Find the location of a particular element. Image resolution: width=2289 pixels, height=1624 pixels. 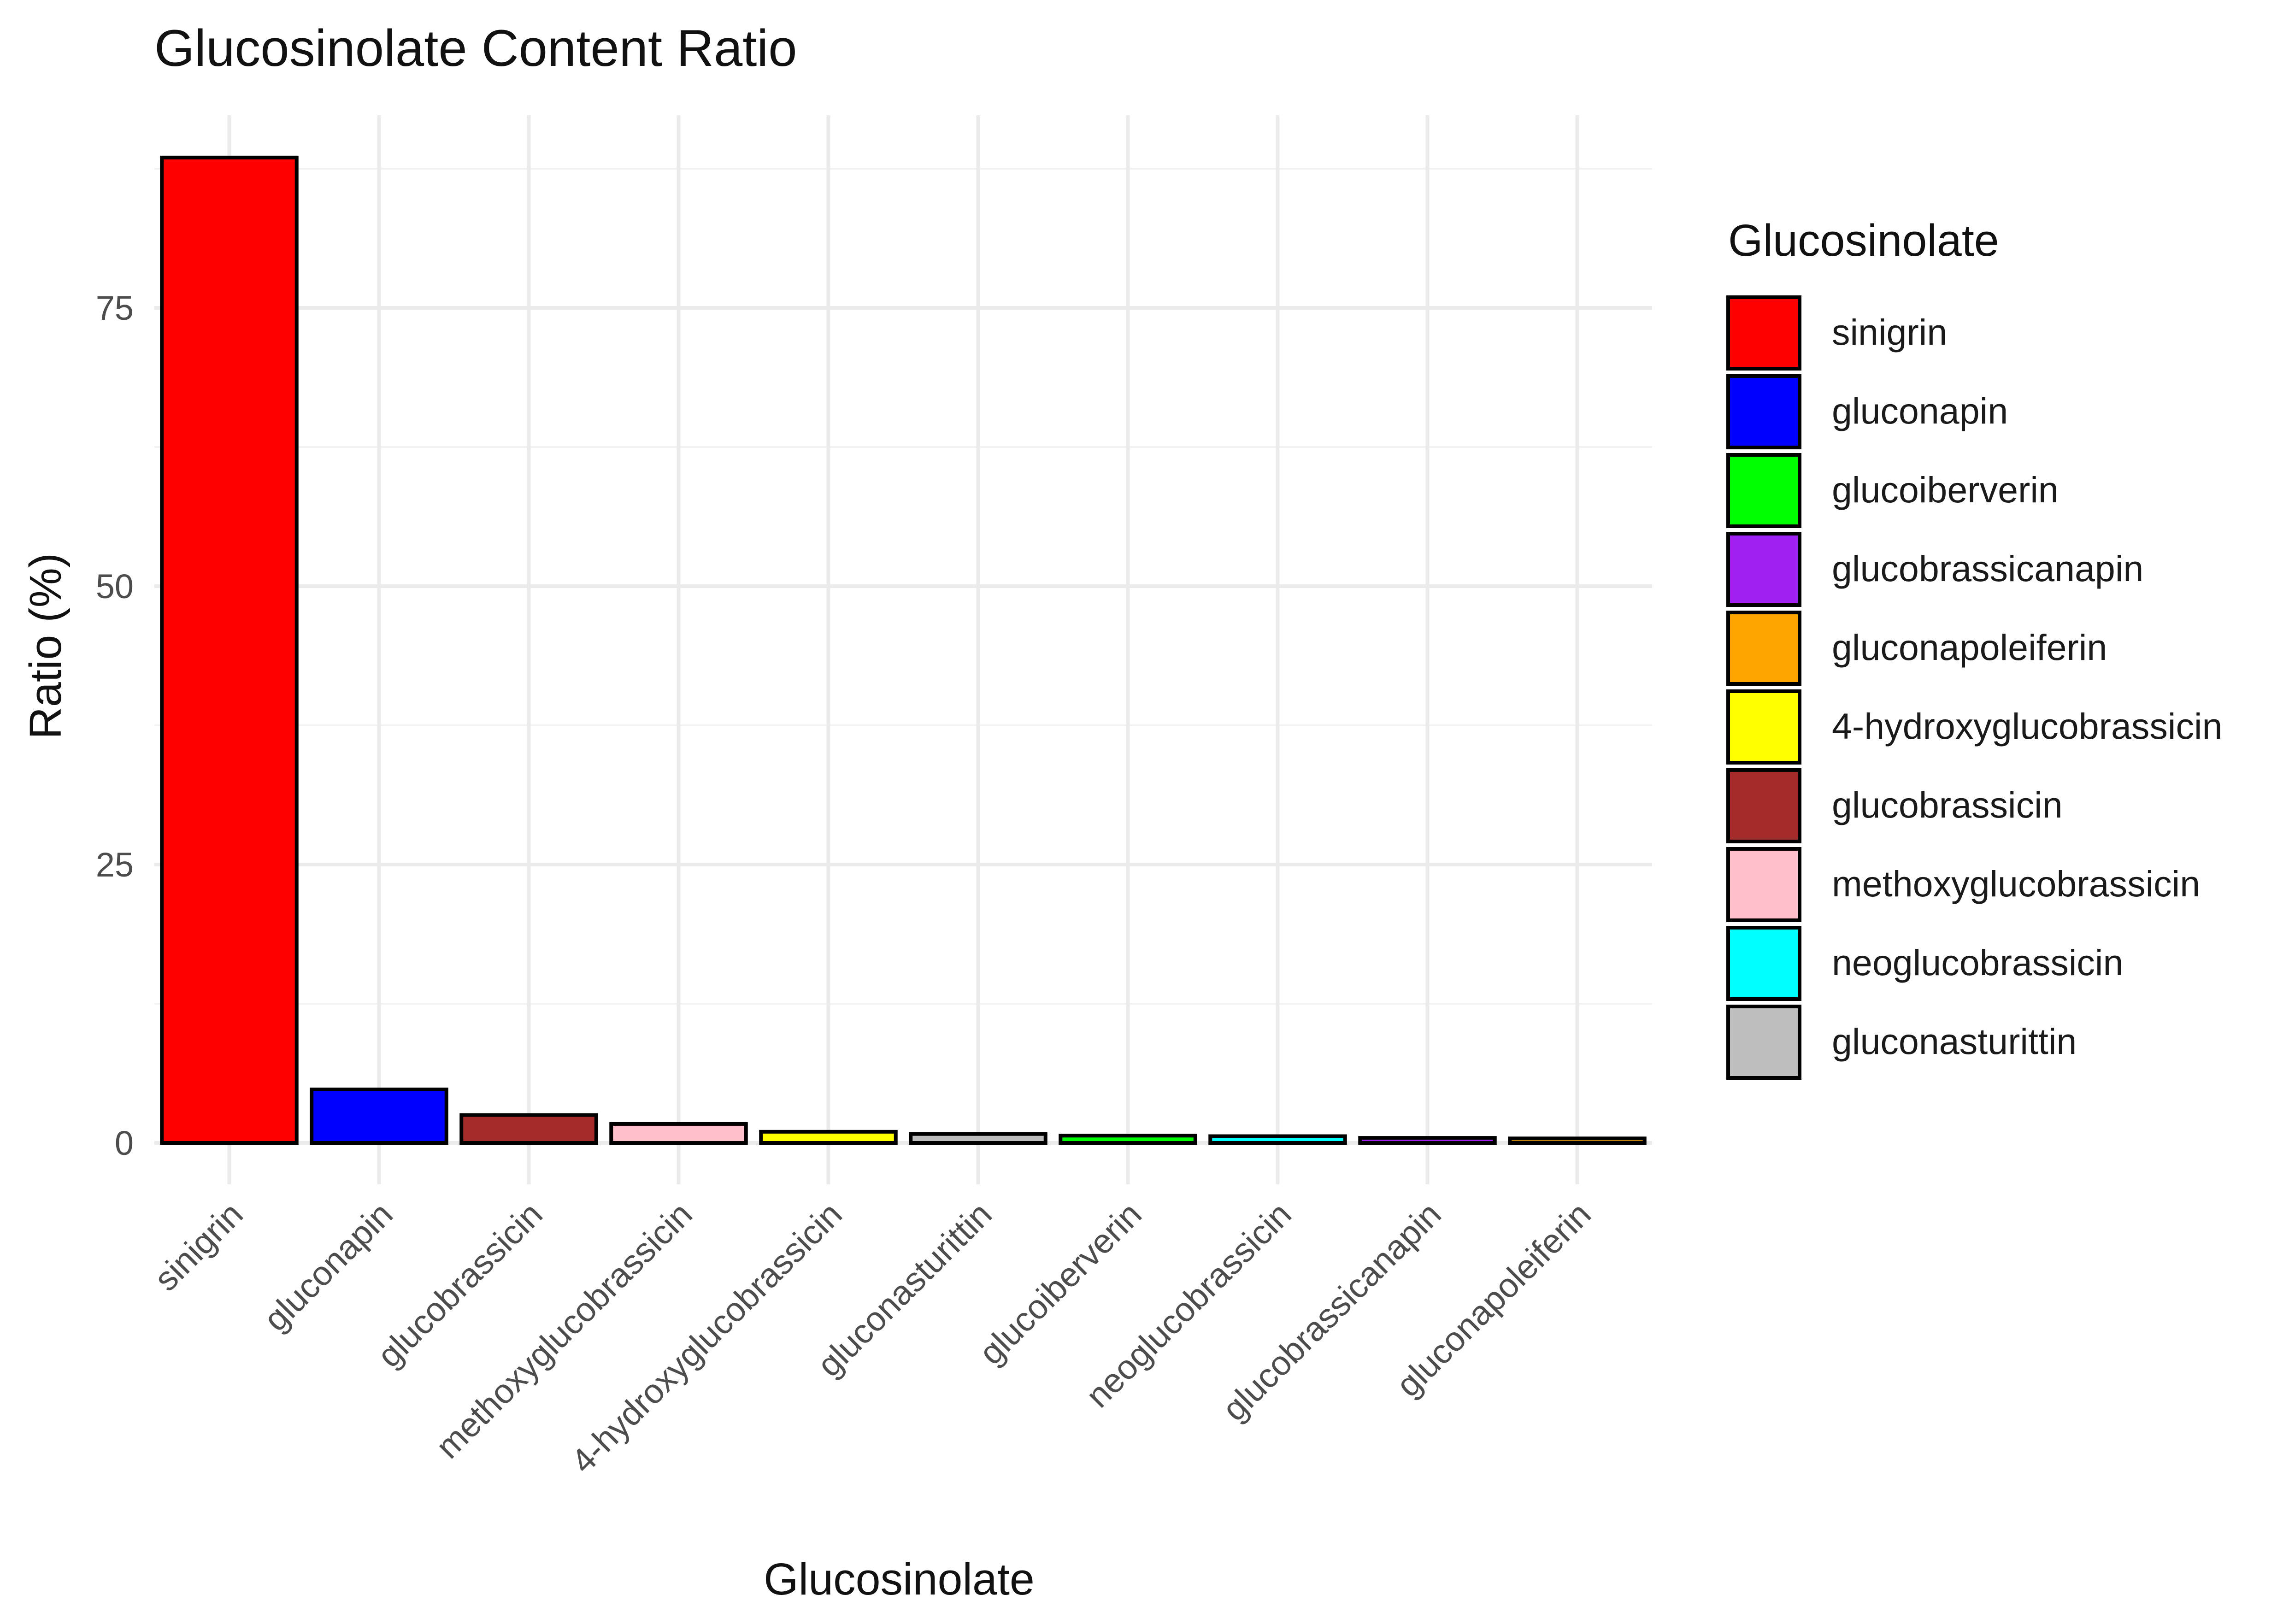

legend-key-methoxyglucobrassicin is located at coordinates (1763, 884).